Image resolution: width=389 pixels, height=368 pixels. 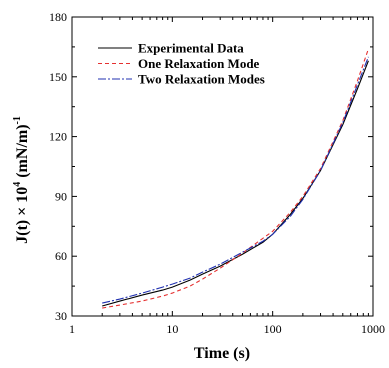 What do you see at coordinates (22, 152) in the screenshot?
I see `y-axis-title-unit: (mN/m)` at bounding box center [22, 152].